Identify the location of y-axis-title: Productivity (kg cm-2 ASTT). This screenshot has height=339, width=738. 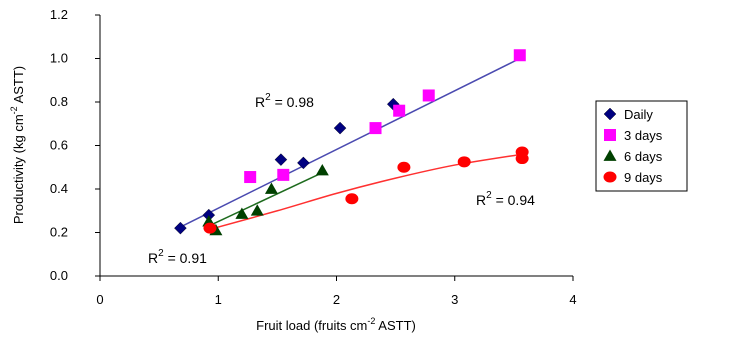
(17, 145).